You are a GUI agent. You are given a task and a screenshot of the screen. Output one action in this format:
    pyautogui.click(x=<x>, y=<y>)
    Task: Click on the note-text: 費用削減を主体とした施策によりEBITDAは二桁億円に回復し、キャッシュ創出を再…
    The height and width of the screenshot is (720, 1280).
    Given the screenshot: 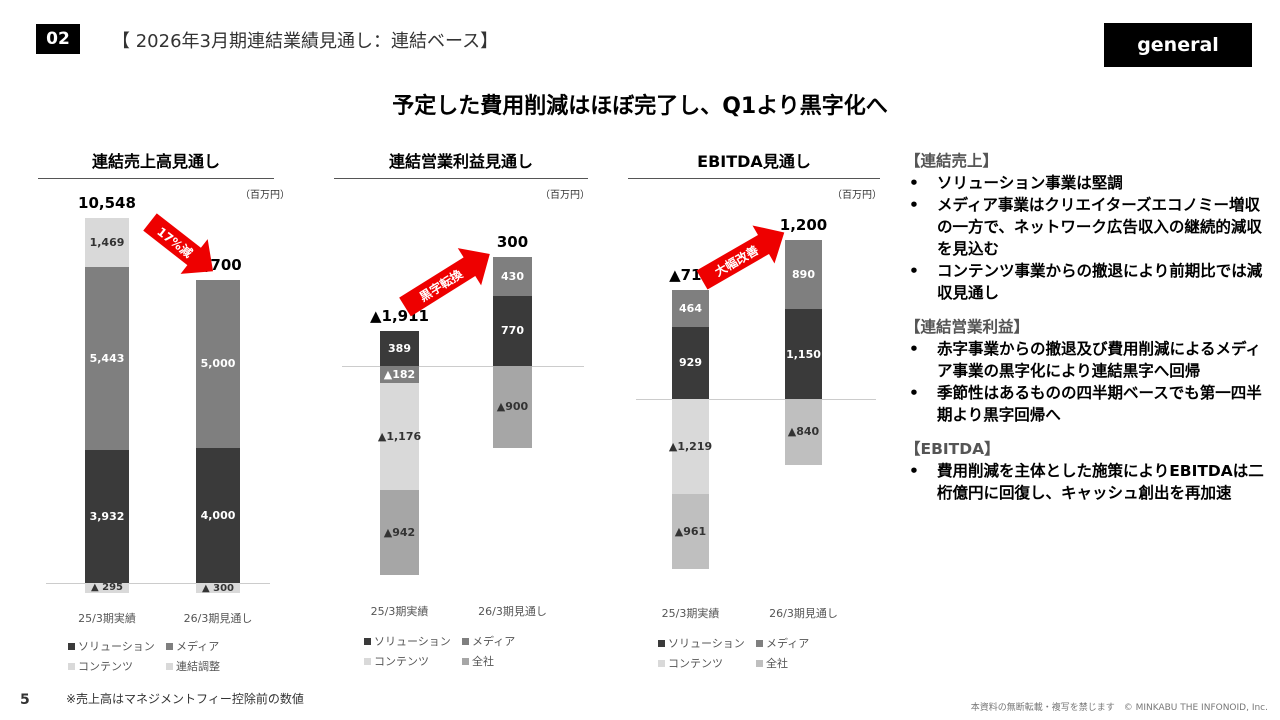 What is the action you would take?
    pyautogui.click(x=1100, y=482)
    